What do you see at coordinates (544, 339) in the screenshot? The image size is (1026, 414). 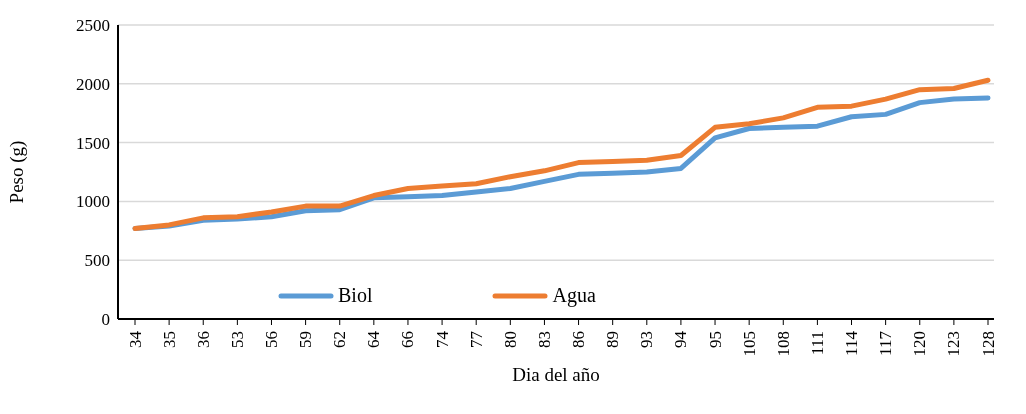 I see `x-tick-label: 83` at bounding box center [544, 339].